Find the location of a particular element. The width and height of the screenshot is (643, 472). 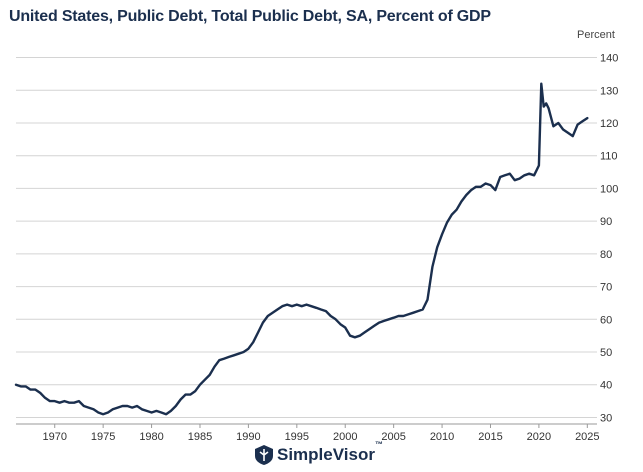

y-tick-label: 70 is located at coordinates (606, 288).